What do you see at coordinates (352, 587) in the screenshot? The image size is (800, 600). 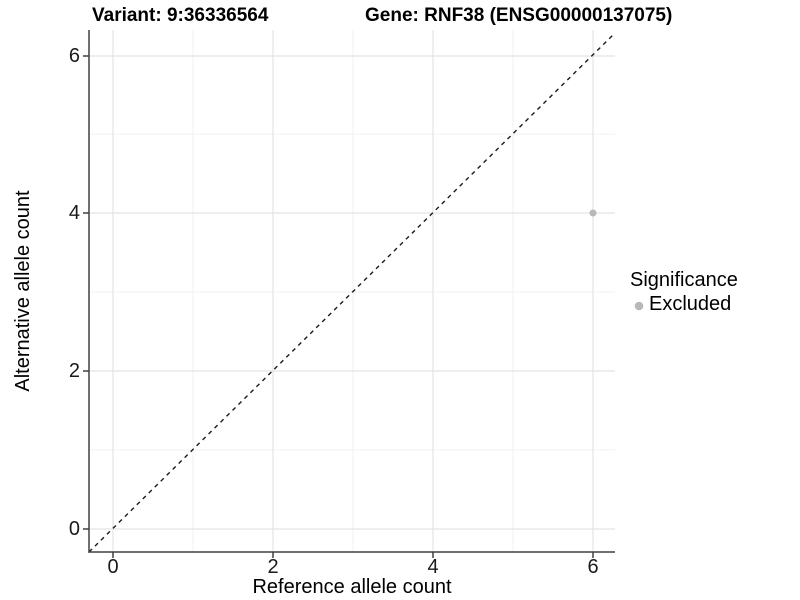 I see `x-axis-title: Reference allele count` at bounding box center [352, 587].